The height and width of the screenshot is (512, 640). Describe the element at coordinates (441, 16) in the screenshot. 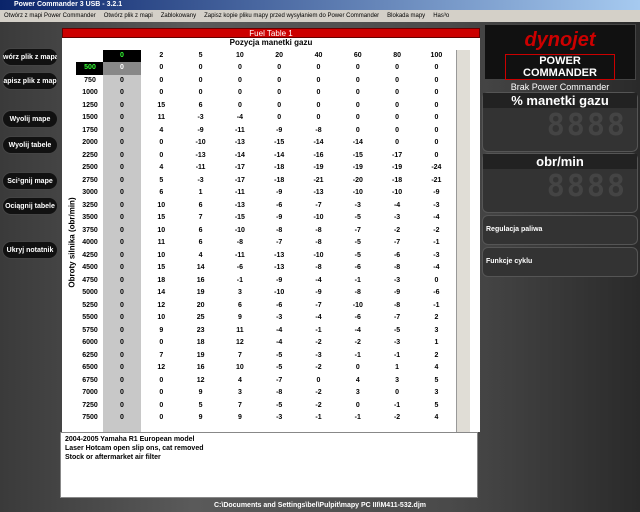

I see `menu-item: Has³o` at that location.